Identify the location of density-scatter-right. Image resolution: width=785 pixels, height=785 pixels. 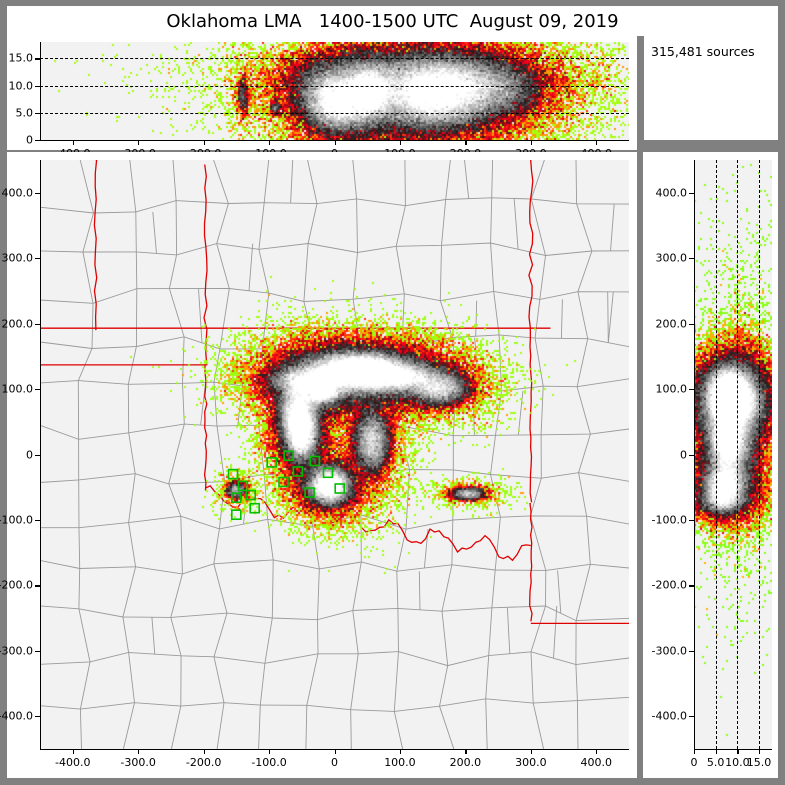
(733, 454).